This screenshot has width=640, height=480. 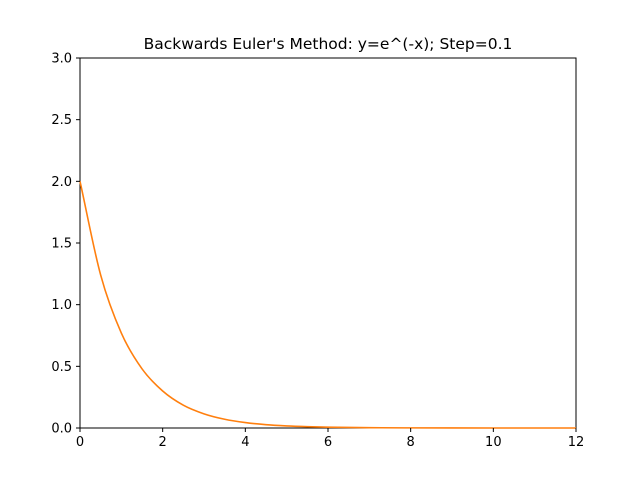 What do you see at coordinates (61, 367) in the screenshot?
I see `y-tick-label: 0.5` at bounding box center [61, 367].